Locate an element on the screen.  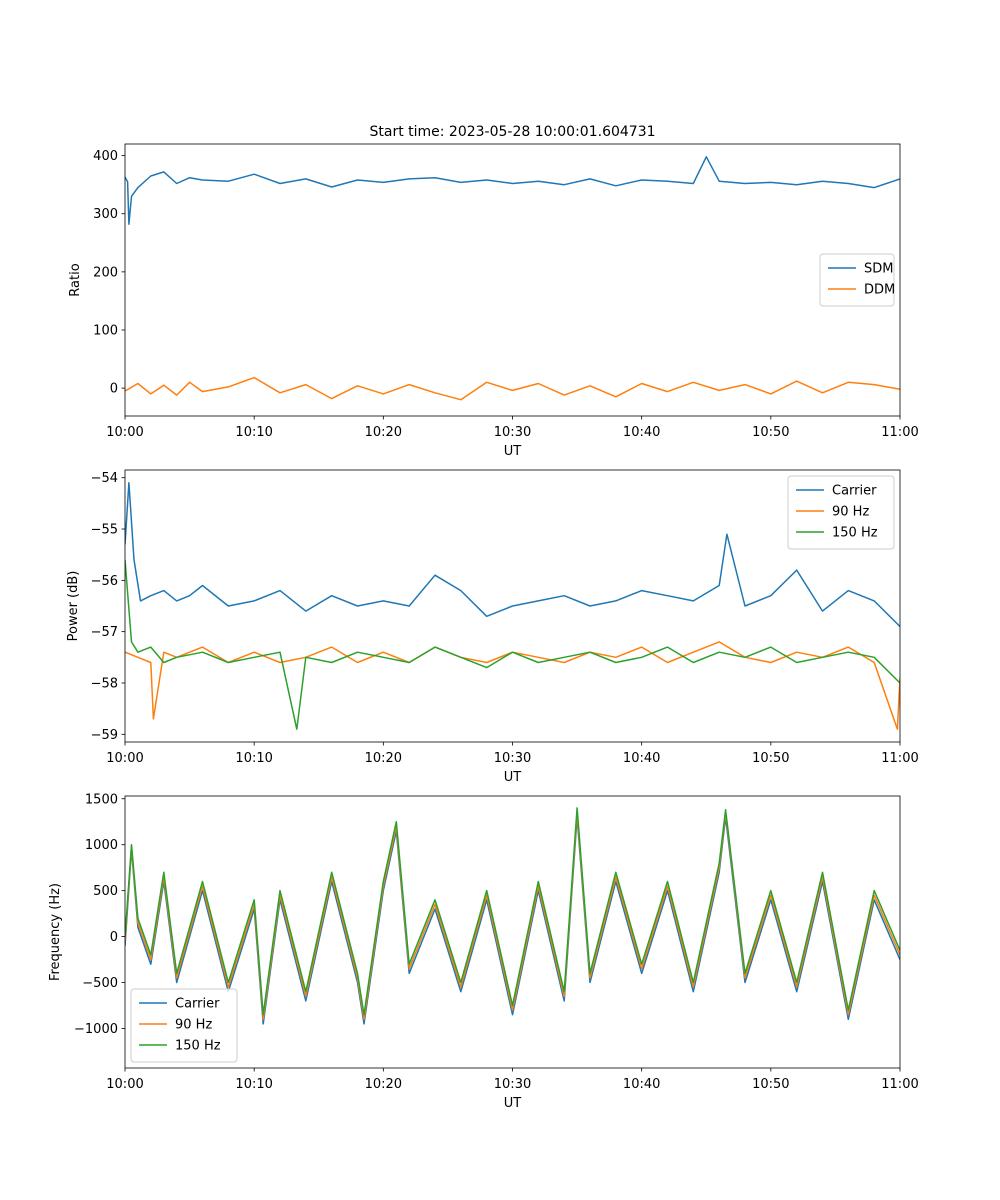
series-line-90-hz is located at coordinates (512, 685).